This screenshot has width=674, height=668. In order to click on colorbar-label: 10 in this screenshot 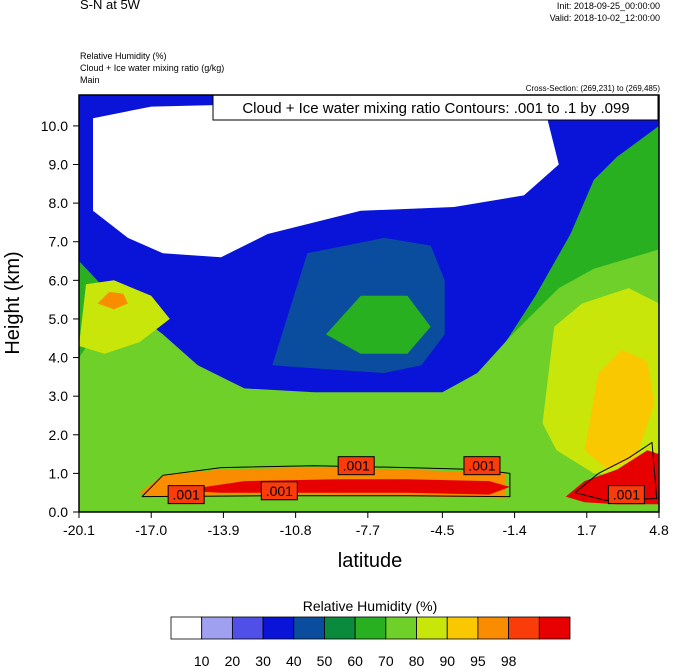, I will do `click(202, 660)`.